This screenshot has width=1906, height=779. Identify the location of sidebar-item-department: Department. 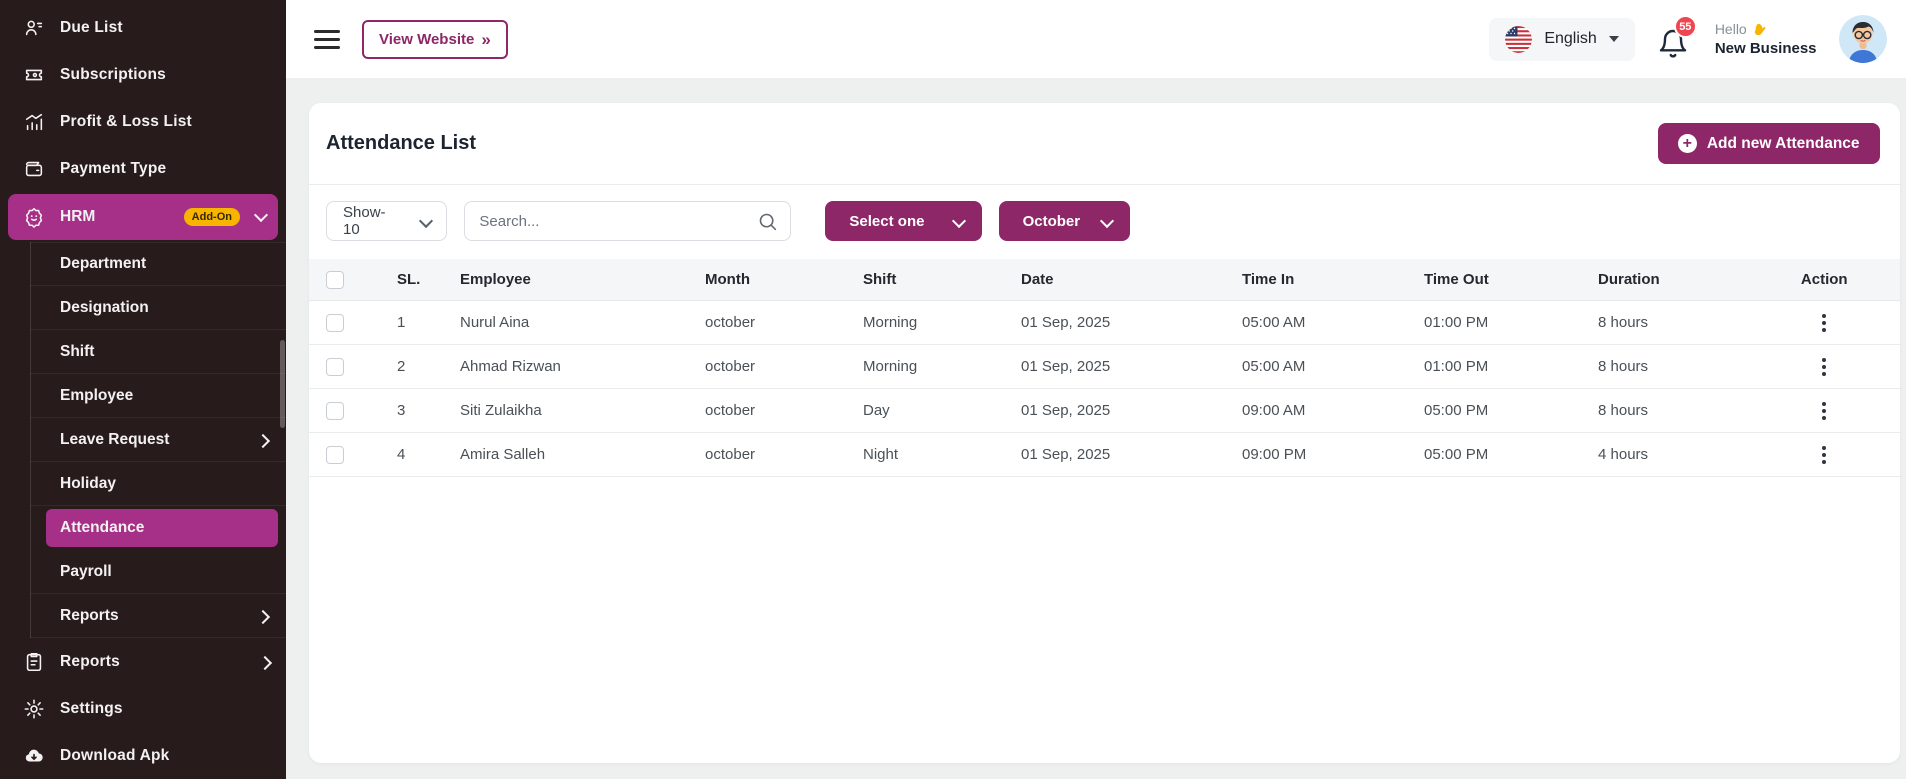
(158, 264).